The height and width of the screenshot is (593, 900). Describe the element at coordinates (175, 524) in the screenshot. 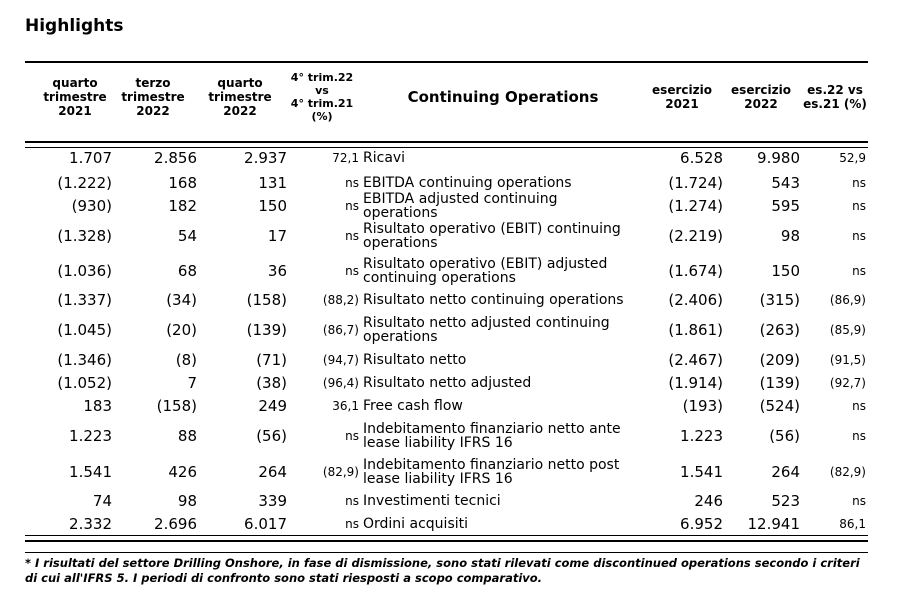

I see `cell: 2.696` at that location.